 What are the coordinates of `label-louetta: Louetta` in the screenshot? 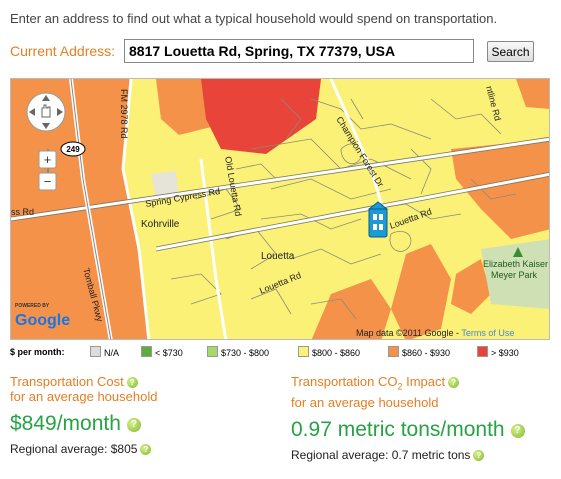 It's located at (278, 256).